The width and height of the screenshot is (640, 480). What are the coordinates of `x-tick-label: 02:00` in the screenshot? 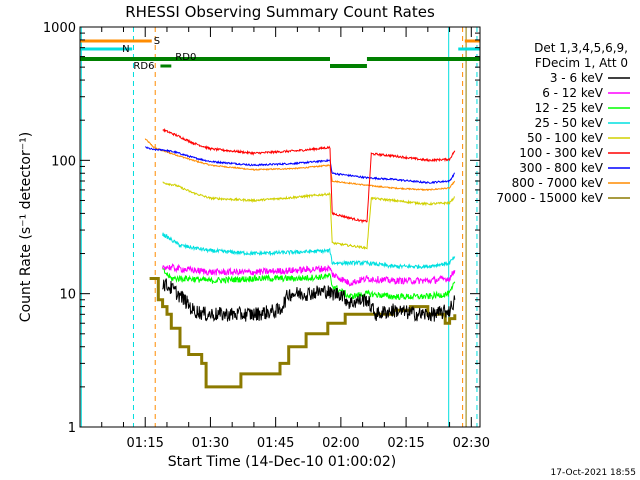 It's located at (340, 443).